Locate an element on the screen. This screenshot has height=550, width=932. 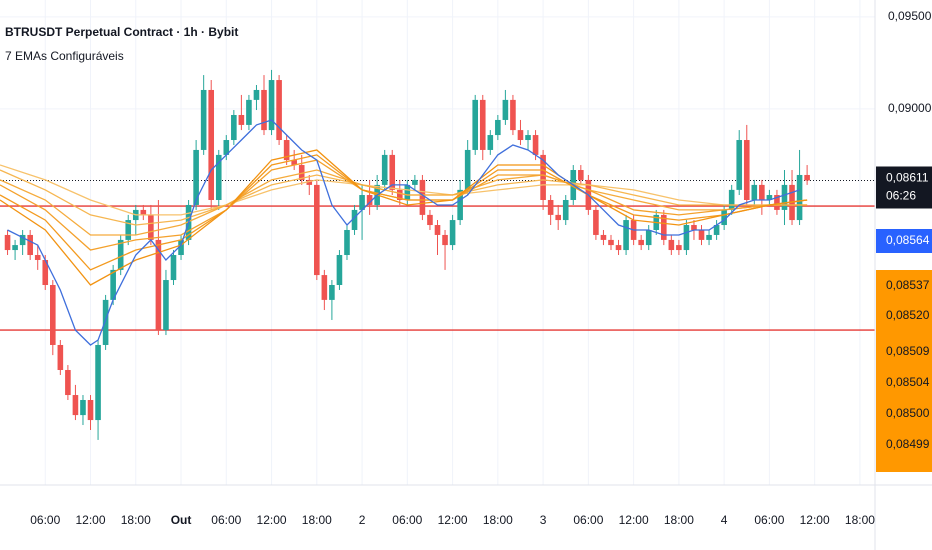
price-label: 0,08504 is located at coordinates (908, 382).